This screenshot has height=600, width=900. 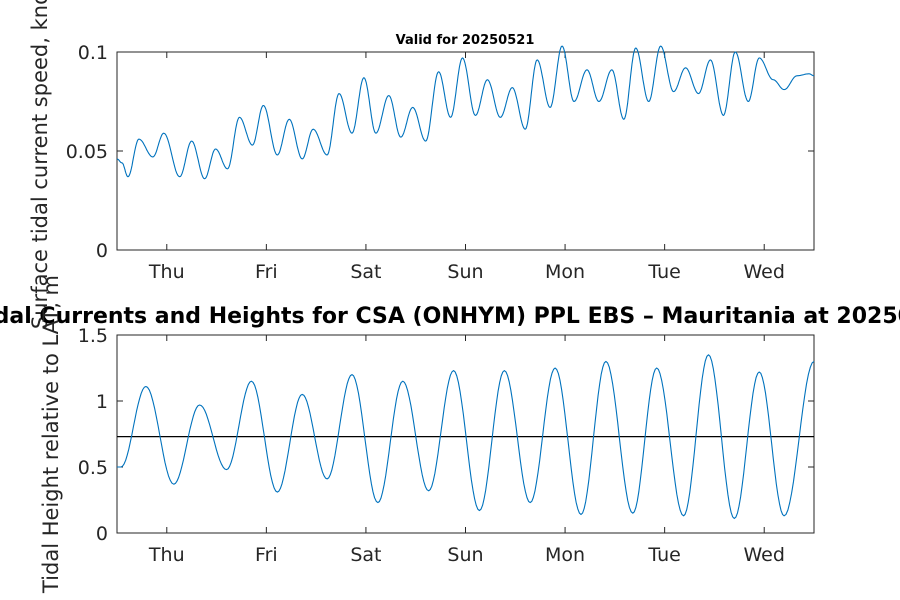 I want to click on tidal-height-y-label: Tidal Height relative to LAT, m, so click(x=51, y=434).